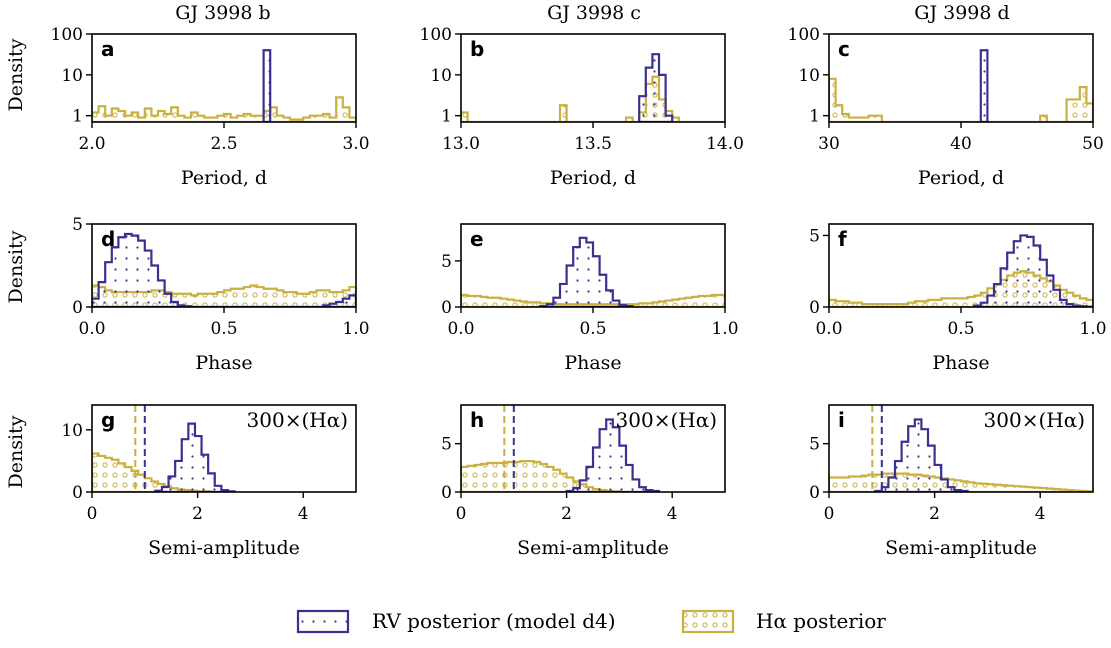 This screenshot has width=1111, height=648. What do you see at coordinates (1034, 420) in the screenshot?
I see `scale-annotation: 300×(Hα)` at bounding box center [1034, 420].